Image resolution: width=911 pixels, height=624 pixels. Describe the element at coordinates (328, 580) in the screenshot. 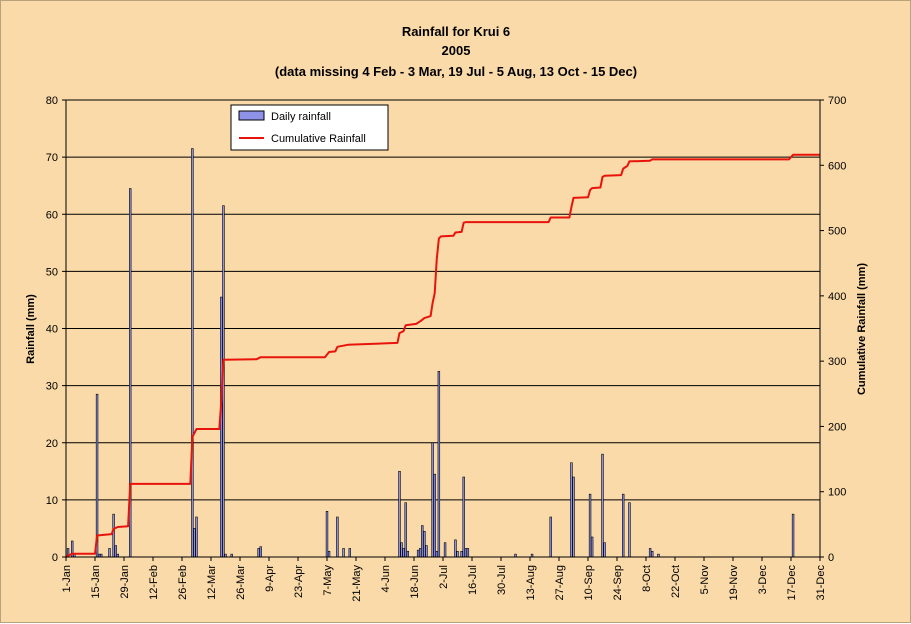

I see `x-tick-label: 7-May` at that location.